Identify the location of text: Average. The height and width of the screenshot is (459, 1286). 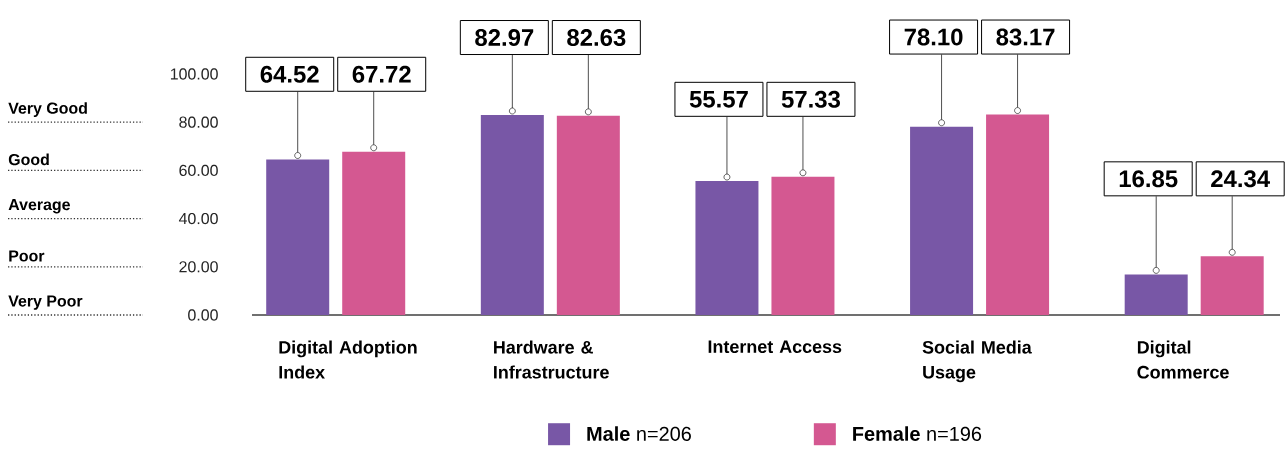
(39, 206).